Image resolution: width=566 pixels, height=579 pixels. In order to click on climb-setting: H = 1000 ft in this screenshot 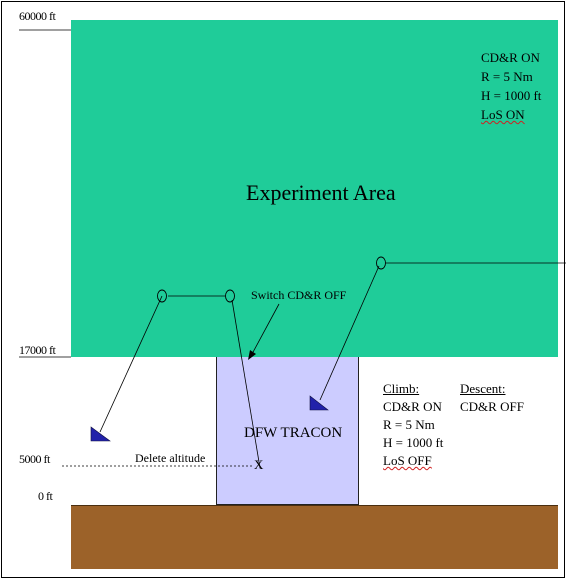, I will do `click(413, 442)`.